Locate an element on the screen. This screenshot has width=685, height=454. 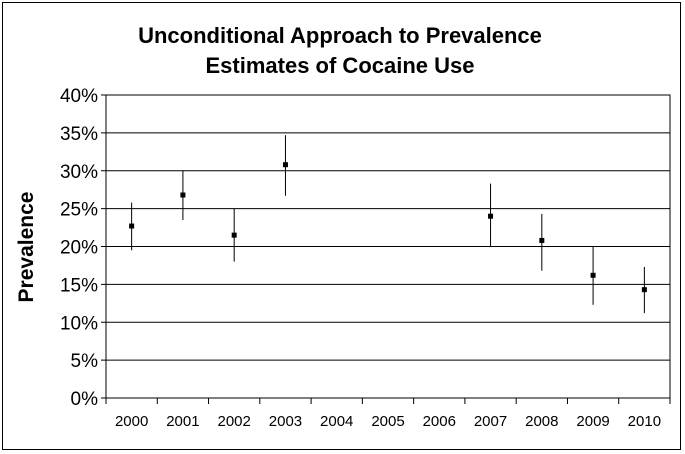
y-tick-label: 0% is located at coordinates (85, 399).